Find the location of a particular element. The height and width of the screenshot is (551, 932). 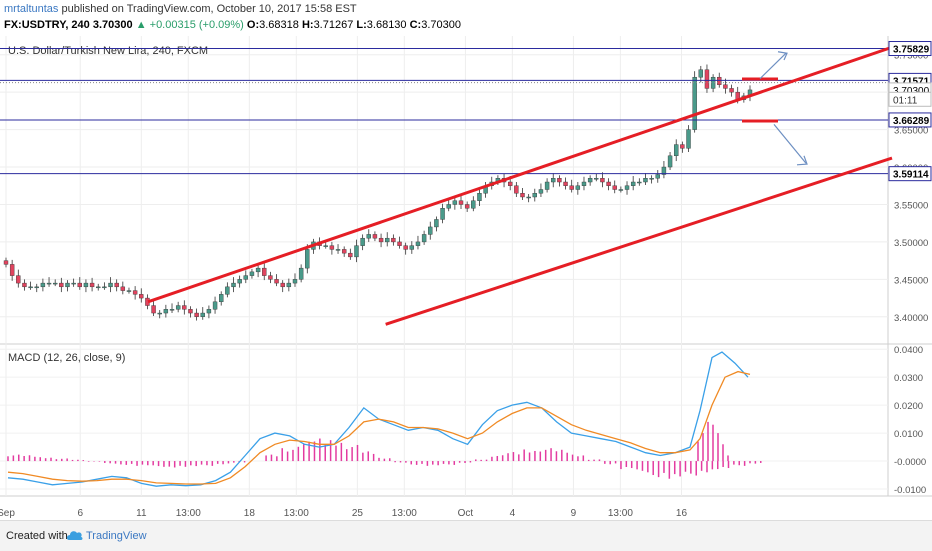

price-tick-label: 3.65000 is located at coordinates (911, 131).